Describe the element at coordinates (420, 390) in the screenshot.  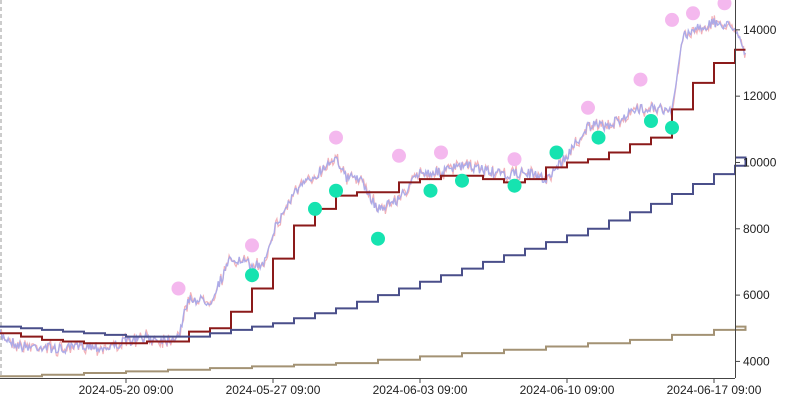
I see `x-tick-label-2: 2024-06-03 09:00` at that location.